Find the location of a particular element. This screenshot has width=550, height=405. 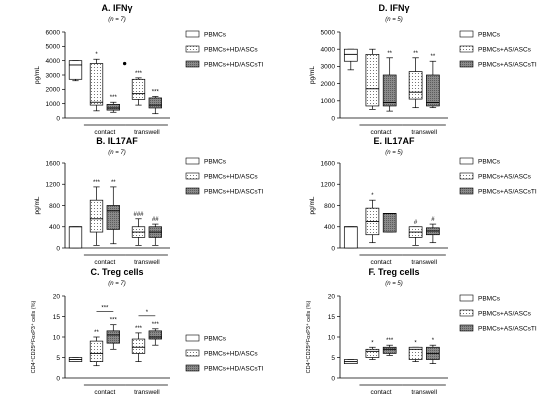

box-2: * is located at coordinates (96, 82).